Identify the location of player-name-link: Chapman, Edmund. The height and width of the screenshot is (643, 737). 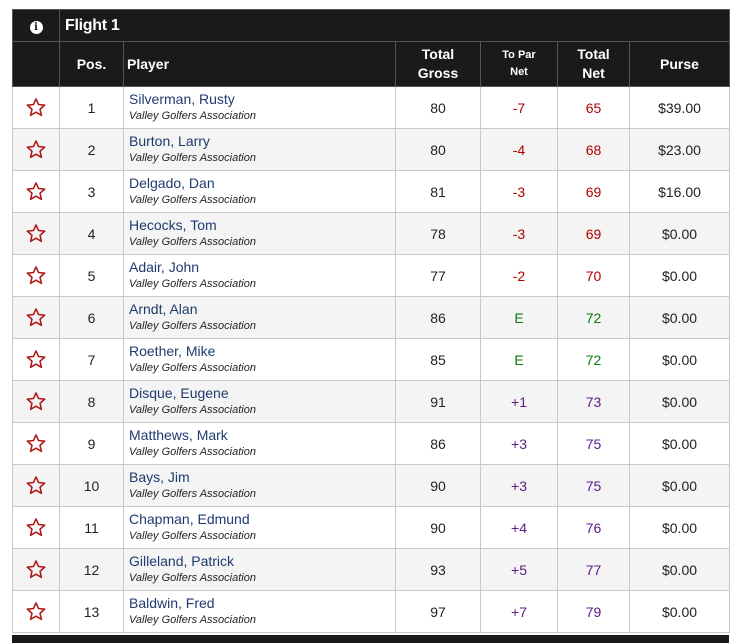
(189, 518).